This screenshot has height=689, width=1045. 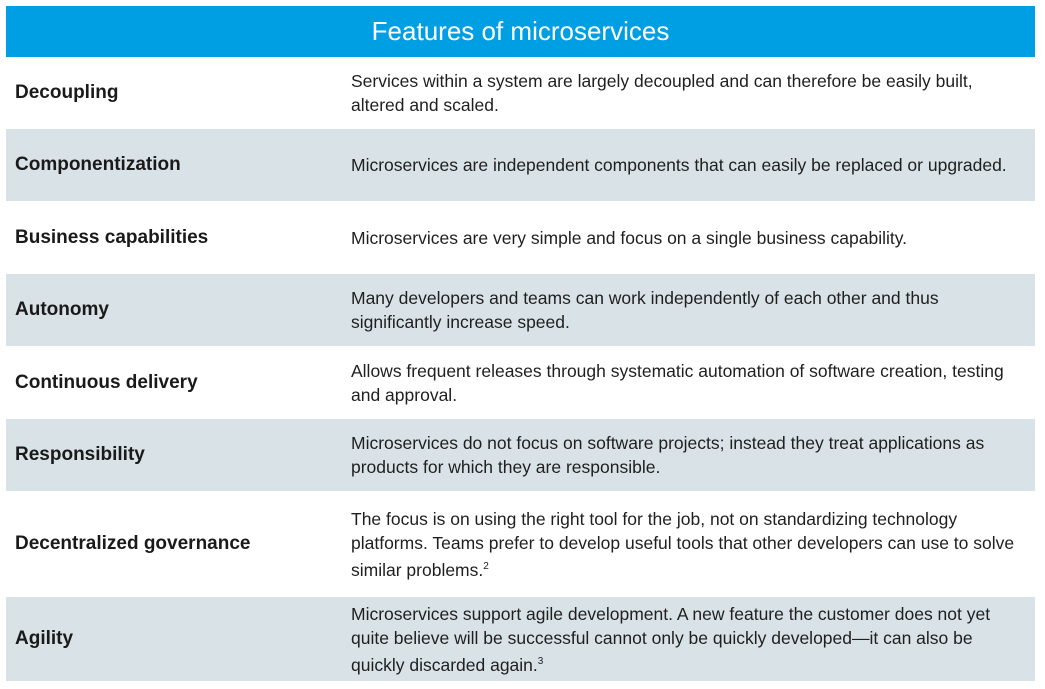 I want to click on feature-name: Componentization, so click(x=98, y=164).